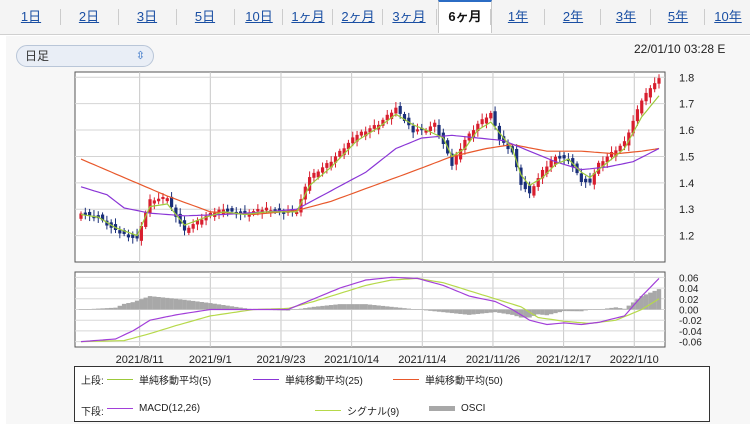 The height and width of the screenshot is (424, 750). What do you see at coordinates (409, 16) in the screenshot?
I see `tab-8: 3ヶ月` at bounding box center [409, 16].